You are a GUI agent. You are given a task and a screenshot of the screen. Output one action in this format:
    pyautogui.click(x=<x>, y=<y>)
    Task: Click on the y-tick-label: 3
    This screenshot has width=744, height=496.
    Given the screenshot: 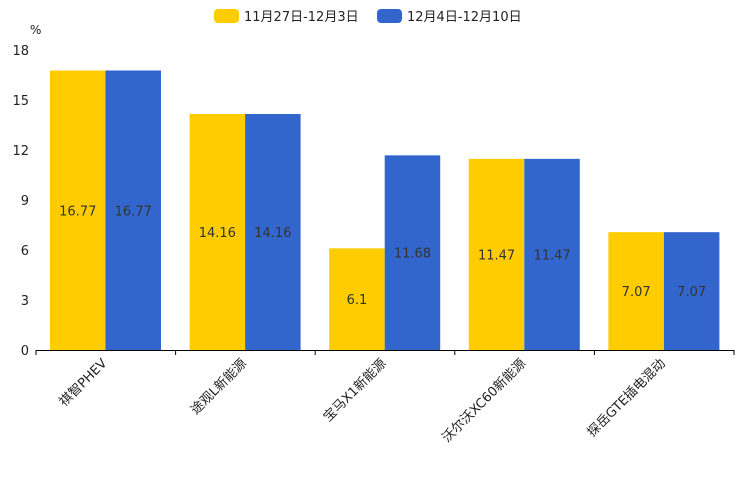 What is the action you would take?
    pyautogui.click(x=25, y=301)
    